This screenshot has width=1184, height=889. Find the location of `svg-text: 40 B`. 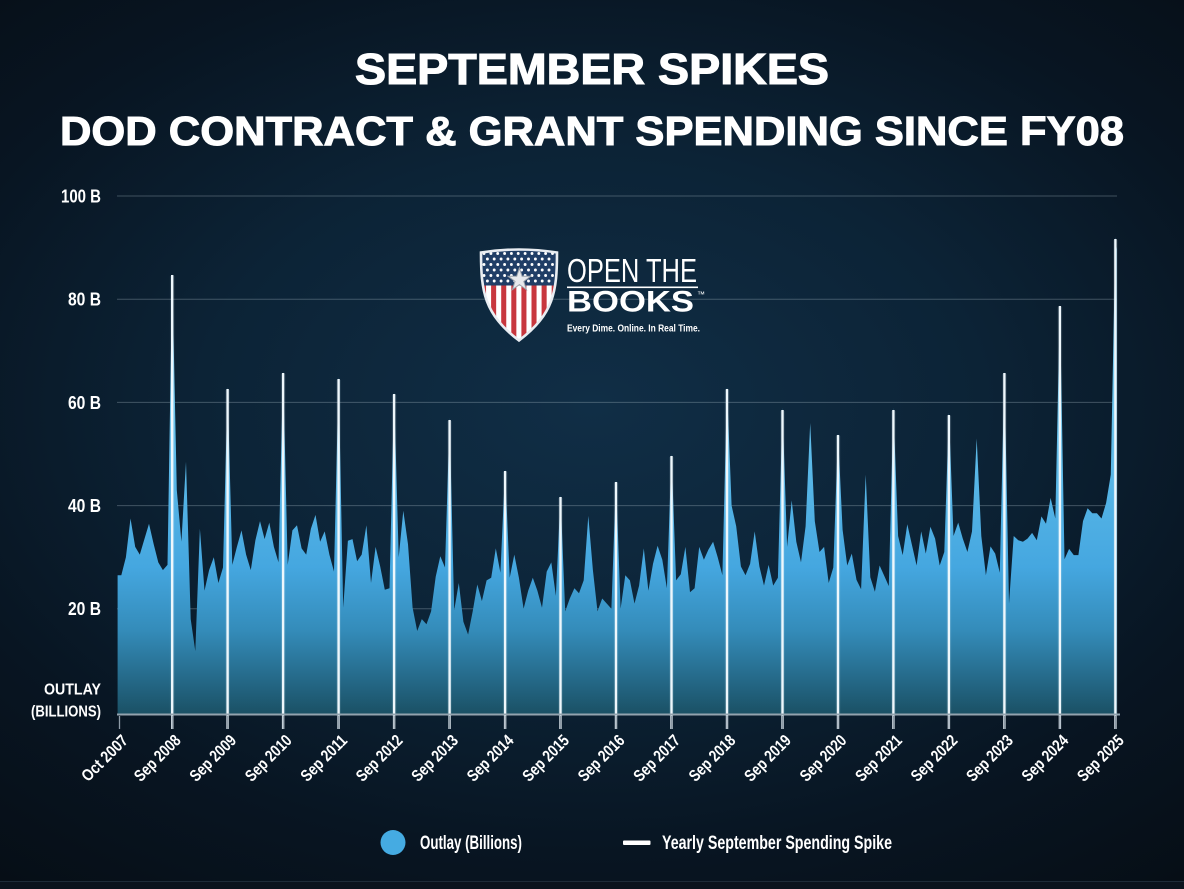

svg-text: 40 B is located at coordinates (84, 506).